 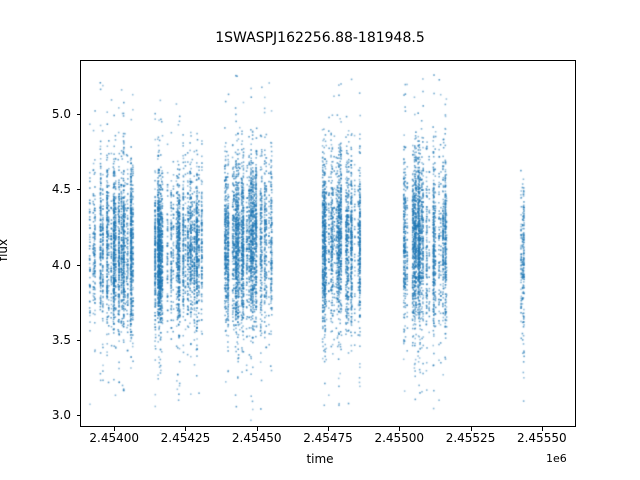 I want to click on x-axis-offset-text: 1e6, so click(x=556, y=458).